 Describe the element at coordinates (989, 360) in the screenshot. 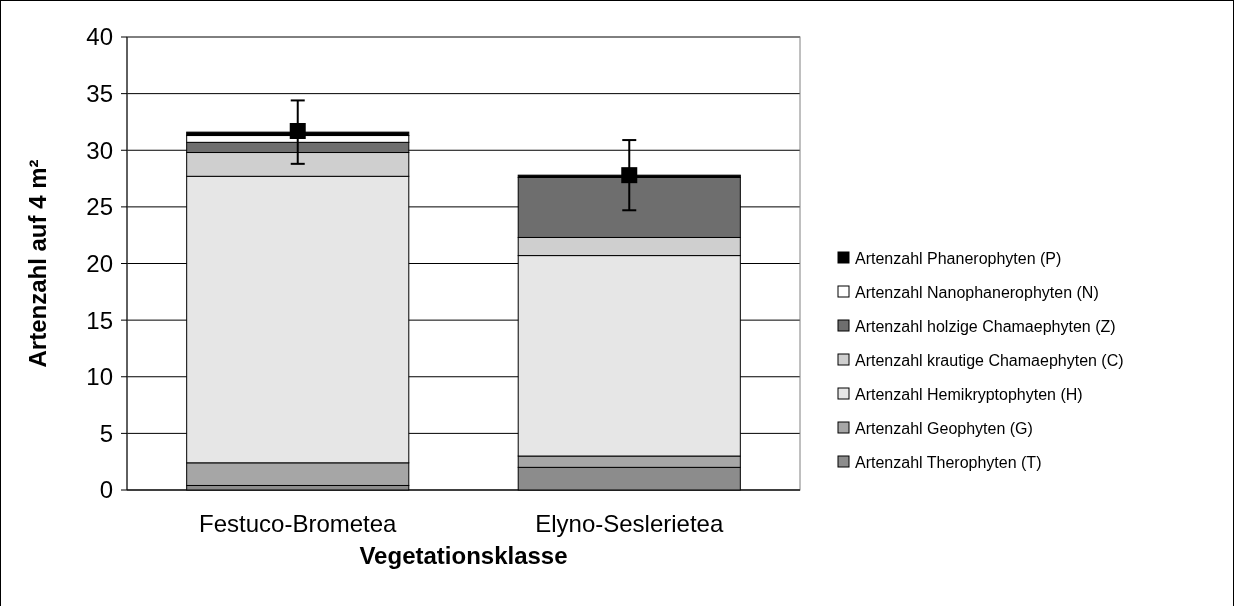

I see `legend-label: Artenzahl krautige Chamaephyten (C)` at that location.